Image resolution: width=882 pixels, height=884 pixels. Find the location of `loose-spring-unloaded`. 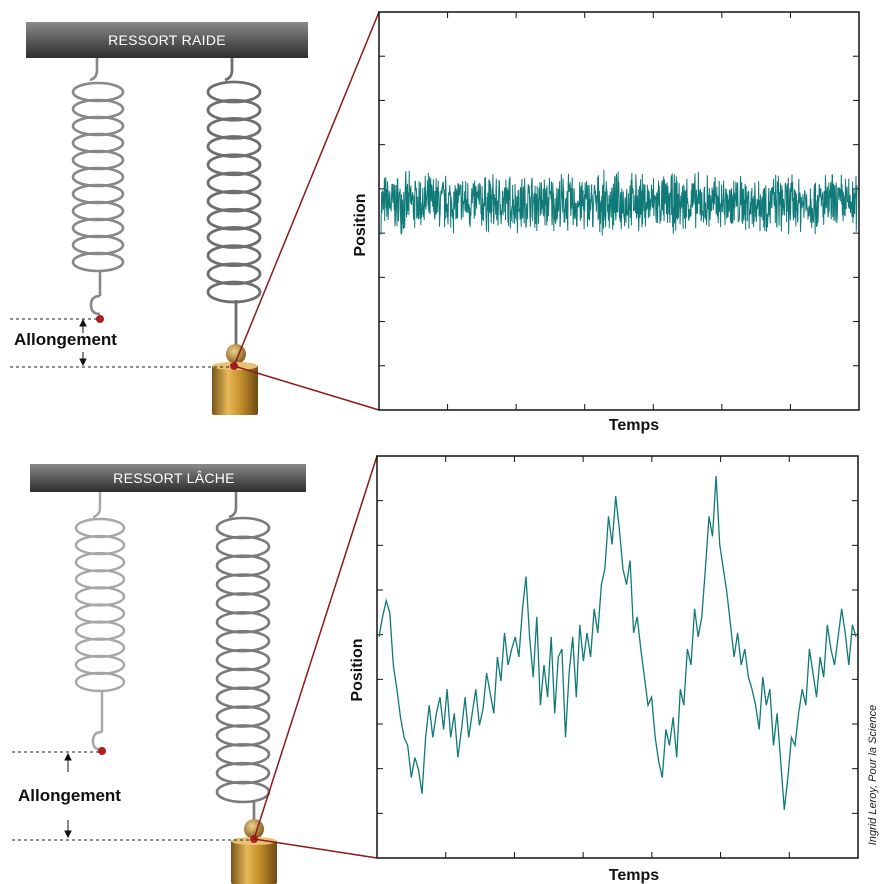

loose-spring-unloaded is located at coordinates (100, 622).